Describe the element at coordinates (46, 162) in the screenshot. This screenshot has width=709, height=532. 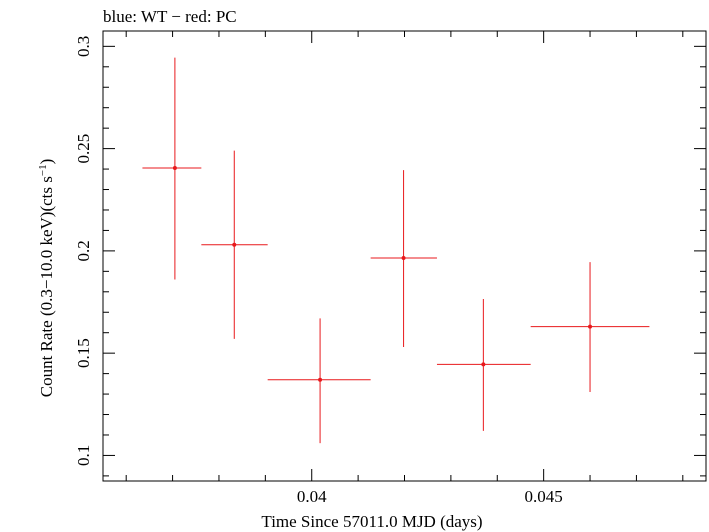
I see `y-axis-label-end: )` at that location.